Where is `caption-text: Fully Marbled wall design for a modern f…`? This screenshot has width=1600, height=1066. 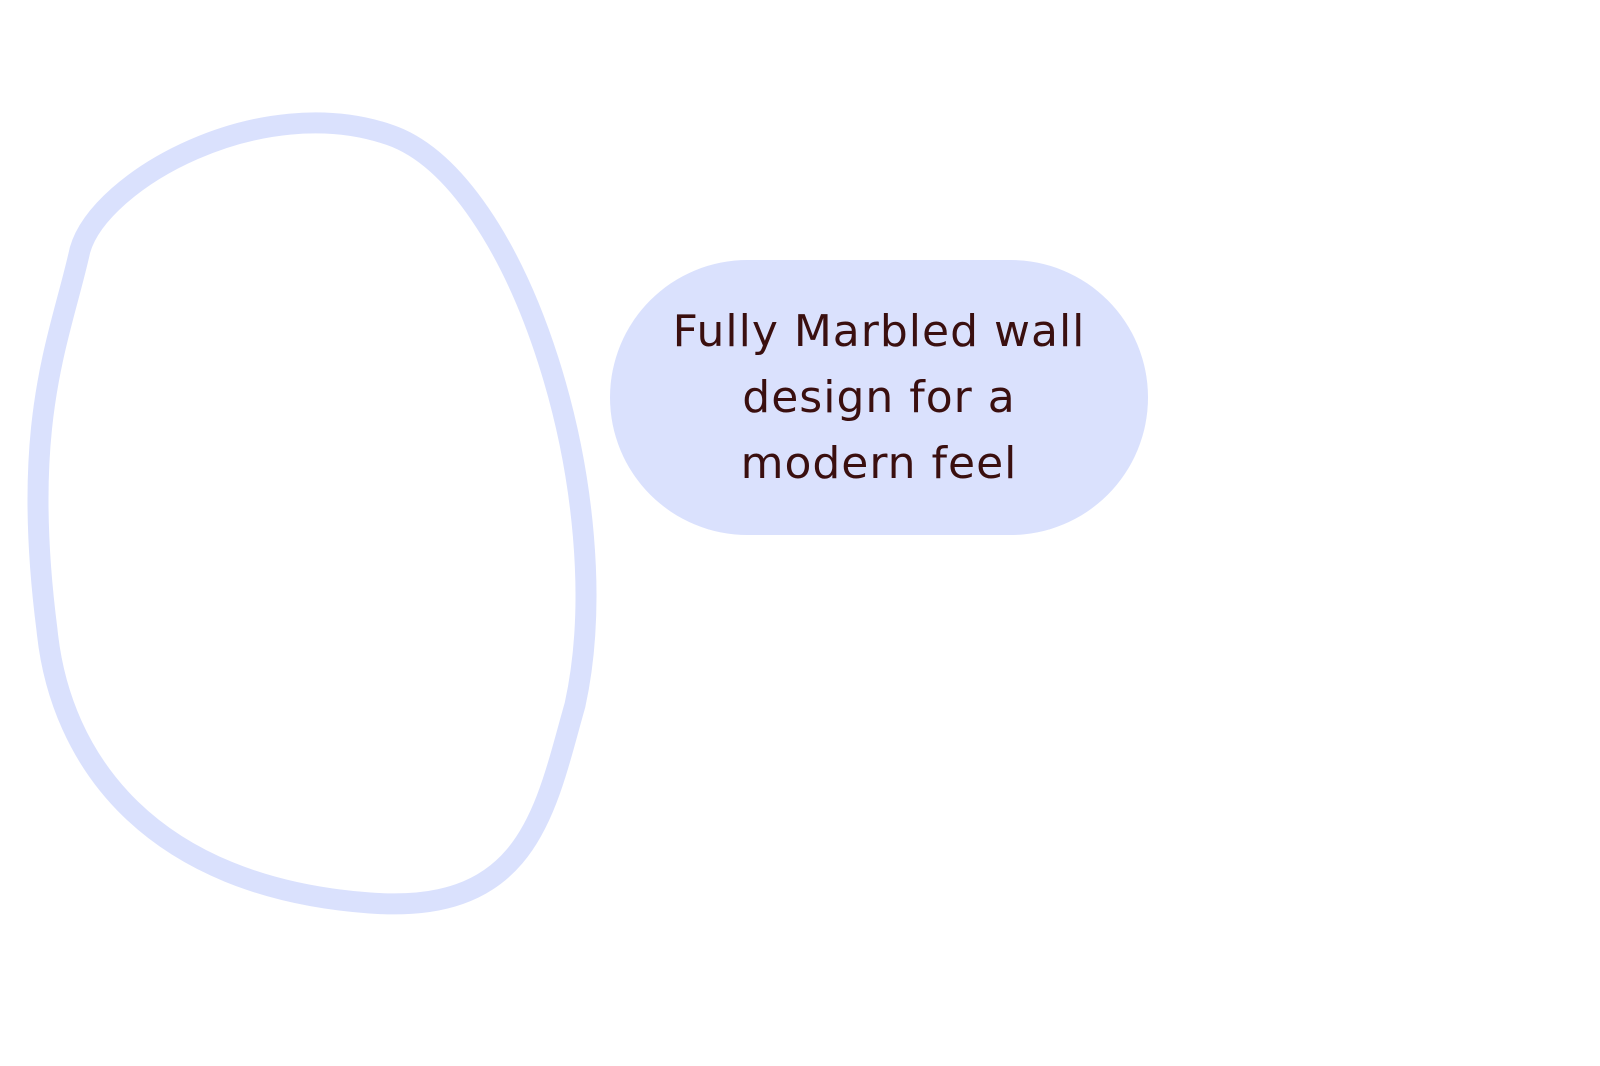
caption-text: Fully Marbled wall design for a modern f… is located at coordinates (879, 397).